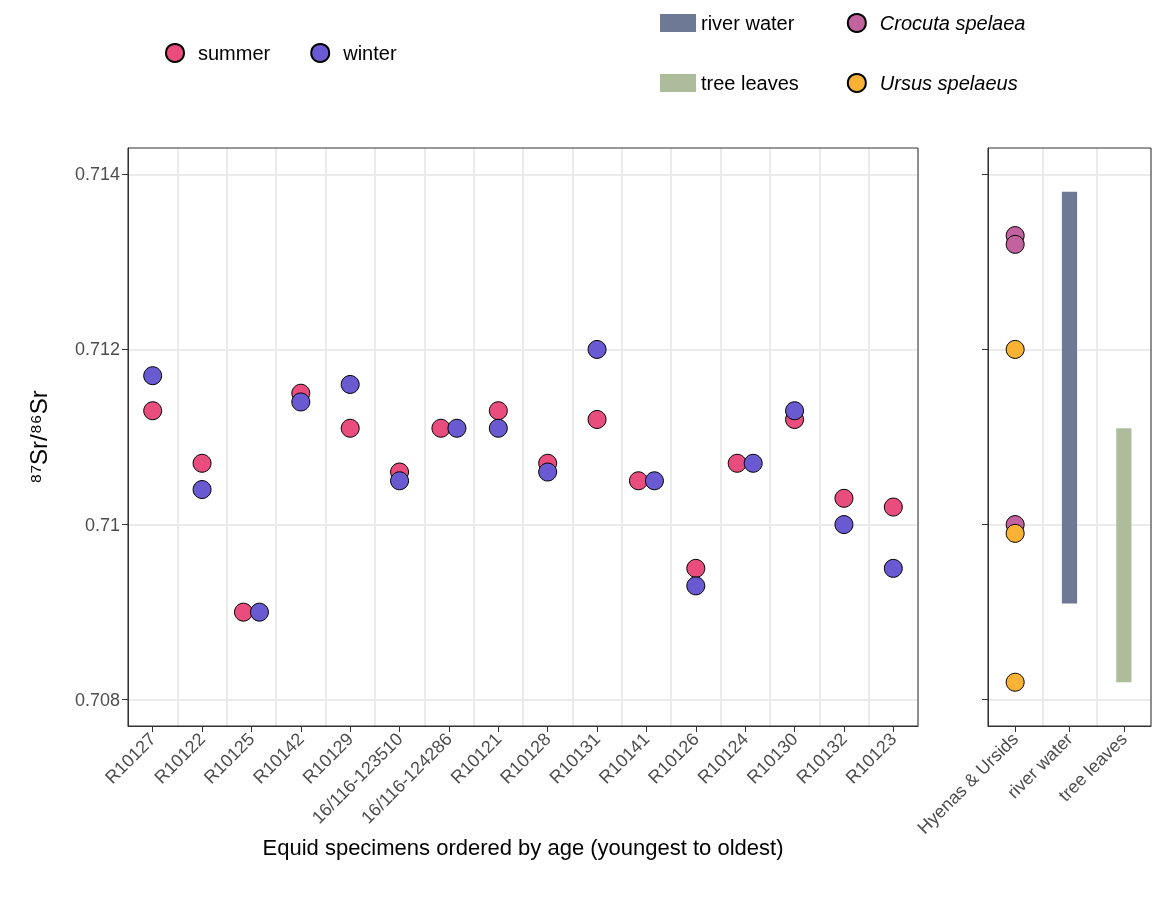 Image resolution: width=1152 pixels, height=916 pixels. I want to click on legend-label: Ursus spelaeus, so click(948, 83).